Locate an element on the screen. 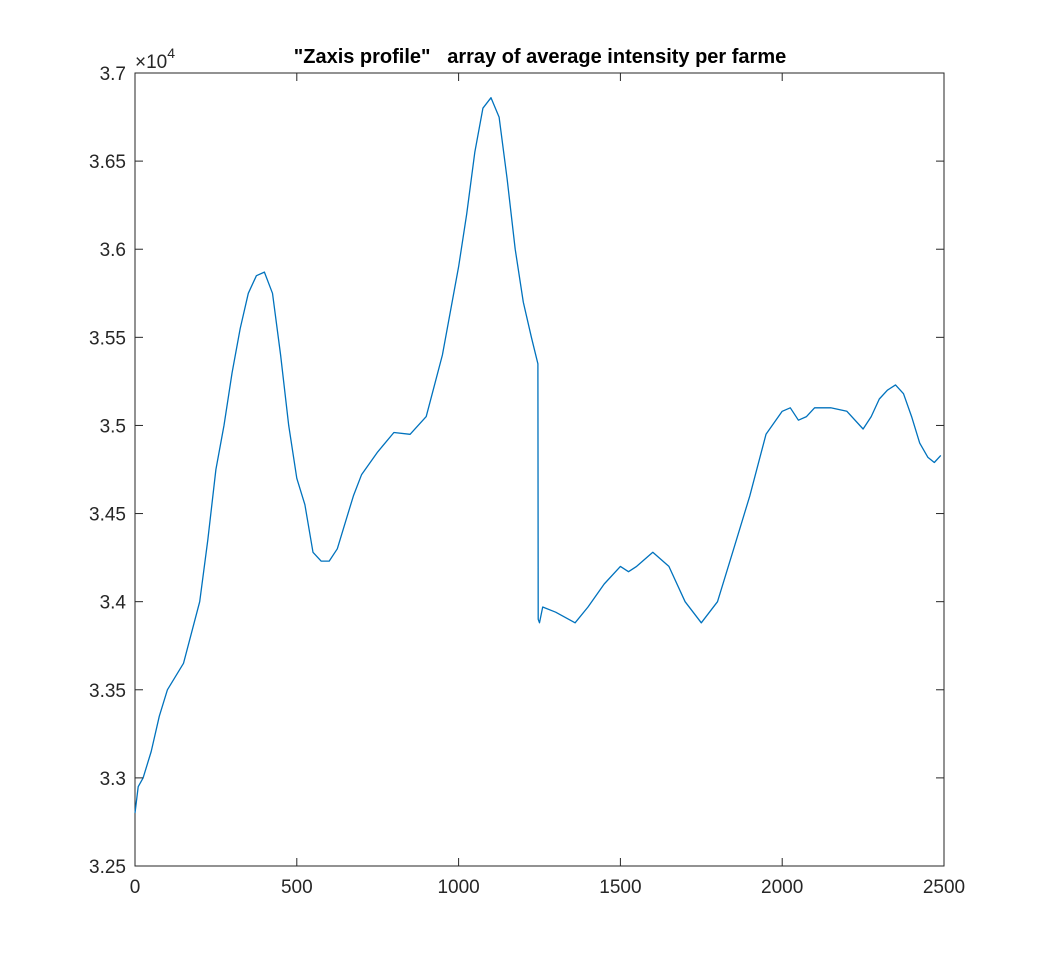  y-tick-label: 3.65 is located at coordinates (107, 162).